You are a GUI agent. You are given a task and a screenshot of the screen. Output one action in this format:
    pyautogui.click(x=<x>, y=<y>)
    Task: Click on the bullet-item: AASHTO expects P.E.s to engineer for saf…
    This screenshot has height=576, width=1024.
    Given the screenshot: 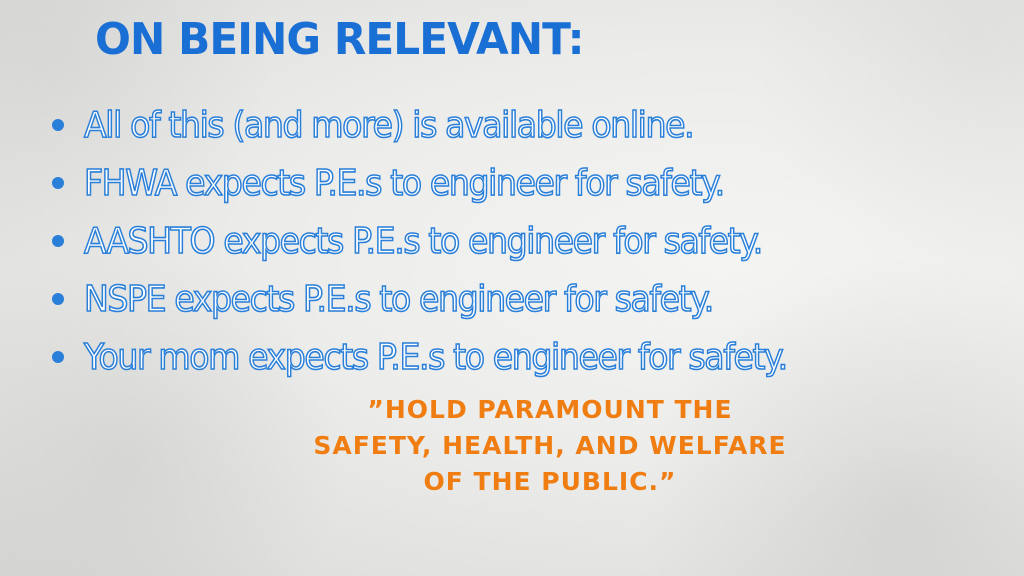 What is the action you would take?
    pyautogui.click(x=450, y=241)
    